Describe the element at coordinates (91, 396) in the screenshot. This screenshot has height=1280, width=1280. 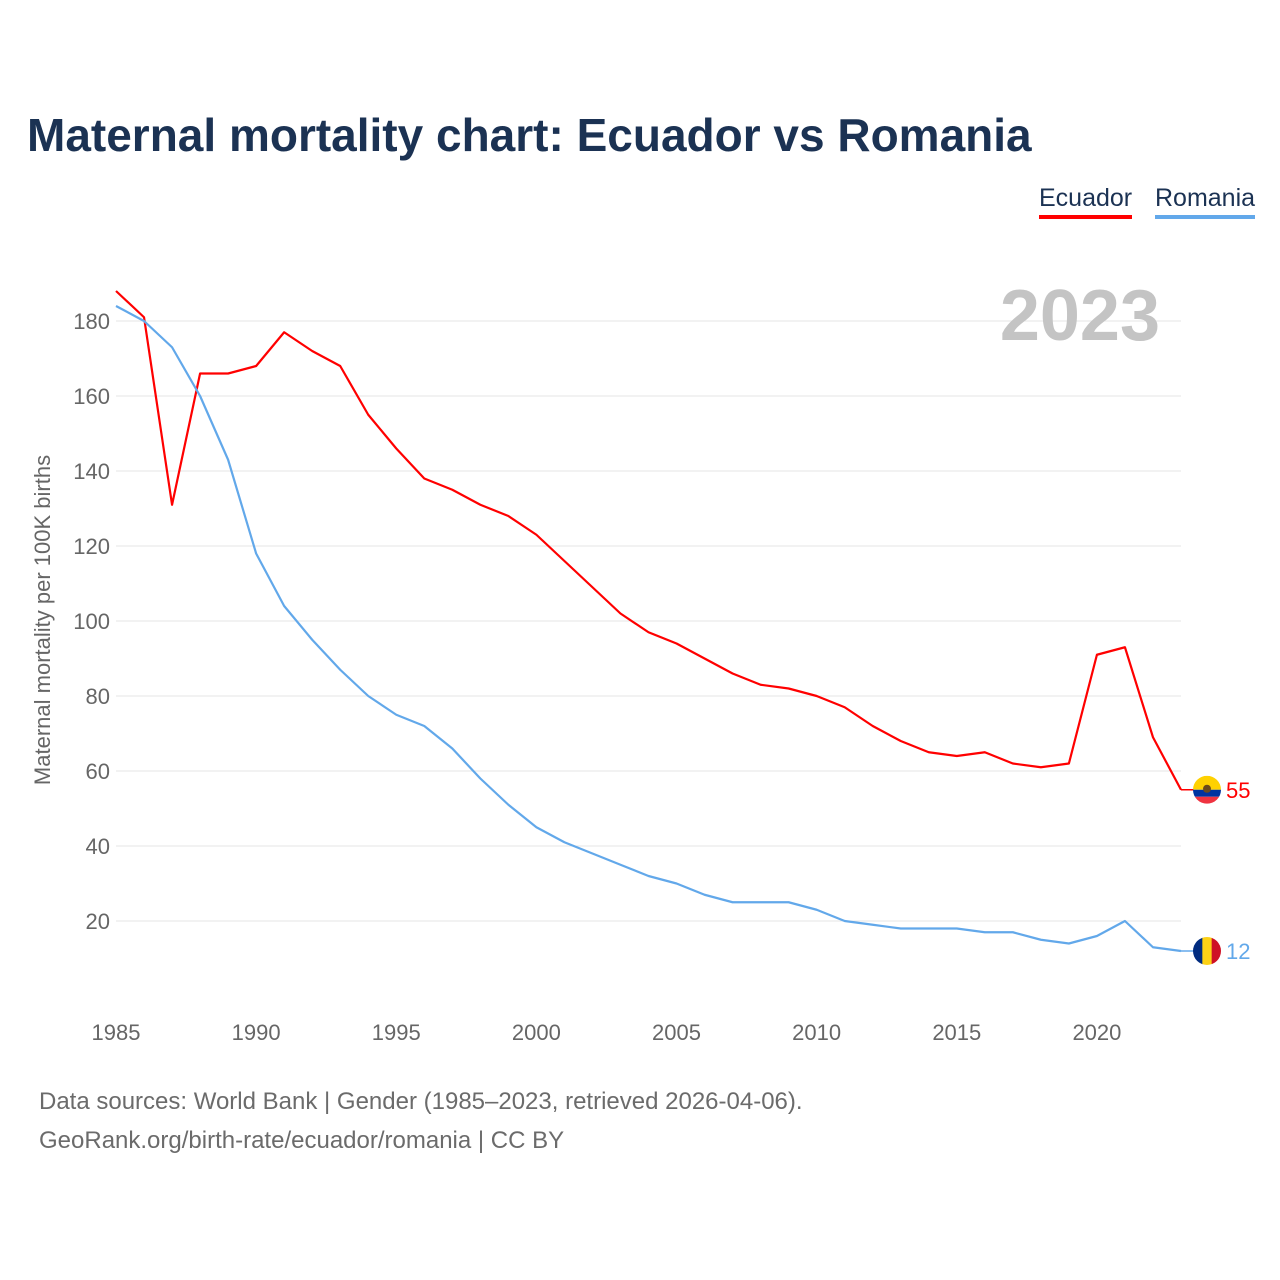
I see `y-tick-label: 160` at that location.